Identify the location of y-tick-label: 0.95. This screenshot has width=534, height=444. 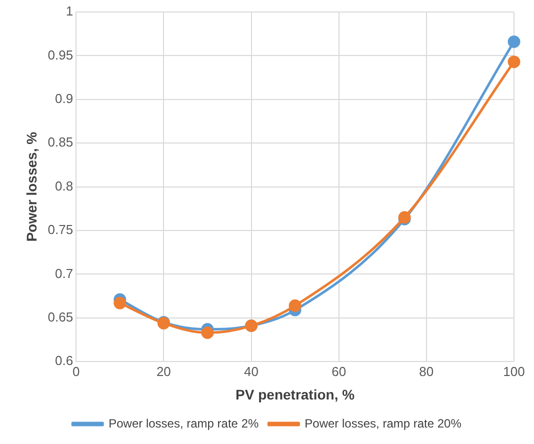
(61, 54).